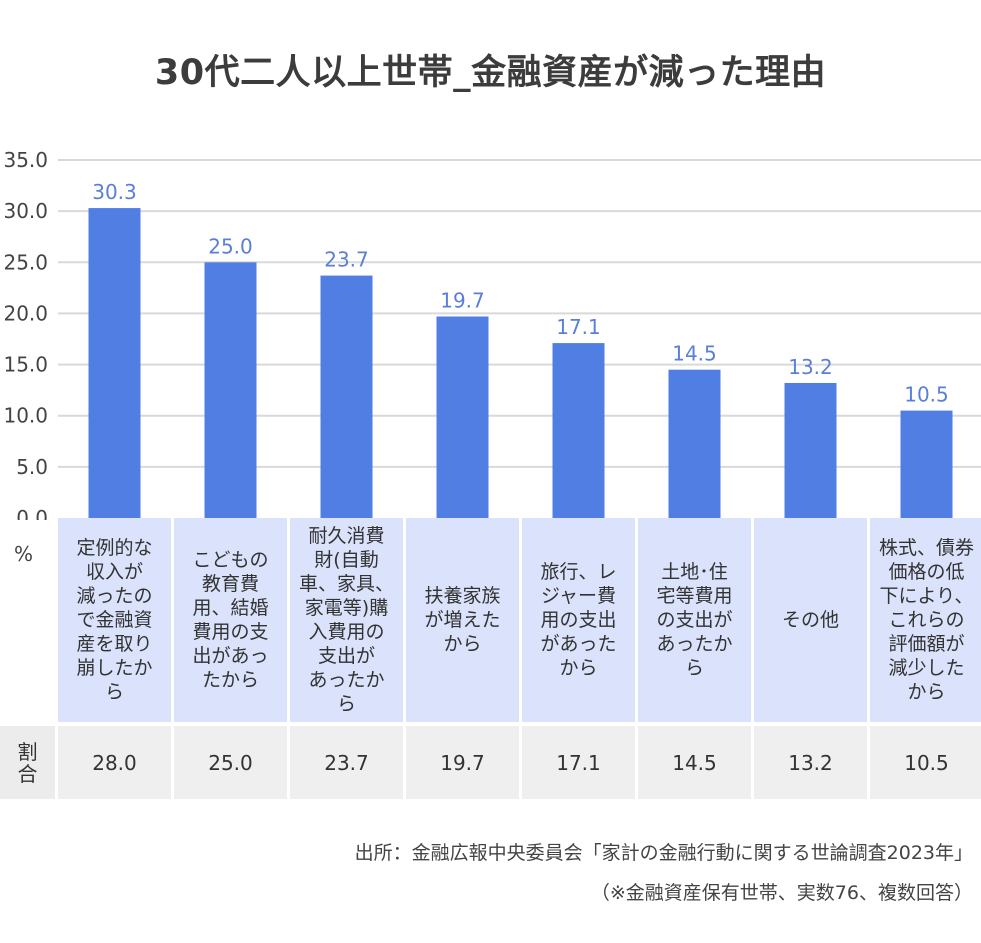 This screenshot has width=981, height=943. What do you see at coordinates (25, 313) in the screenshot?
I see `y-tick-label: 20.0` at bounding box center [25, 313].